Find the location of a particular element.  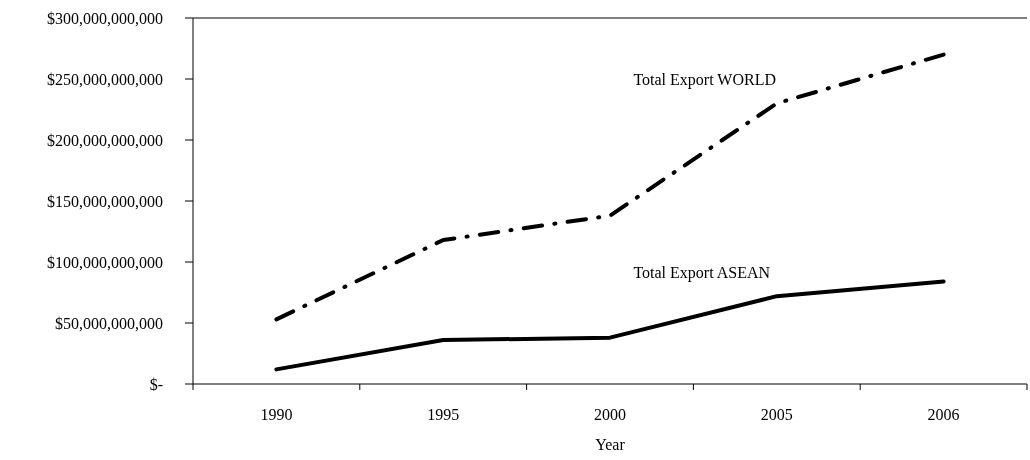

x-tick-label: 2000 is located at coordinates (610, 414).